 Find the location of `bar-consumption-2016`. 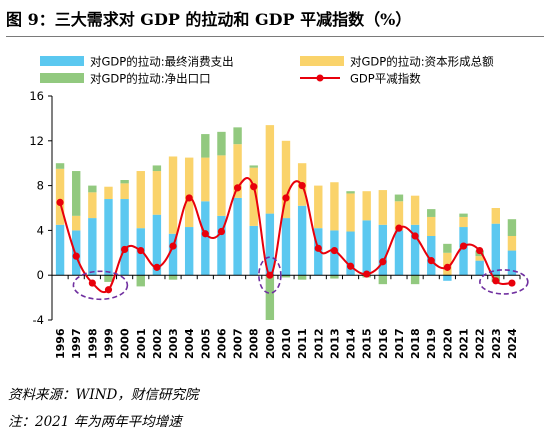

bar-consumption-2016 is located at coordinates (383, 250).